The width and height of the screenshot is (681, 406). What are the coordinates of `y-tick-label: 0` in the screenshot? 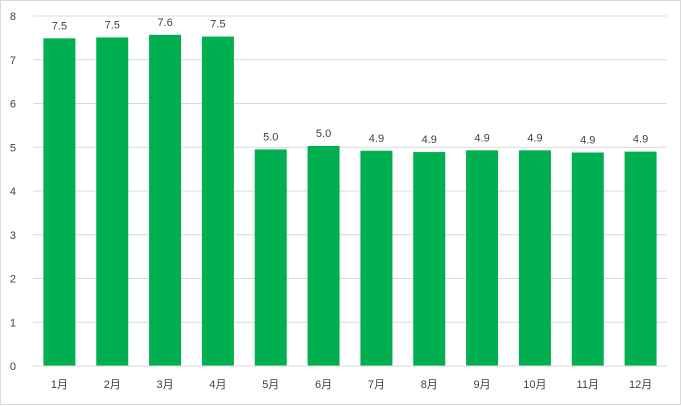 It's located at (13, 367).